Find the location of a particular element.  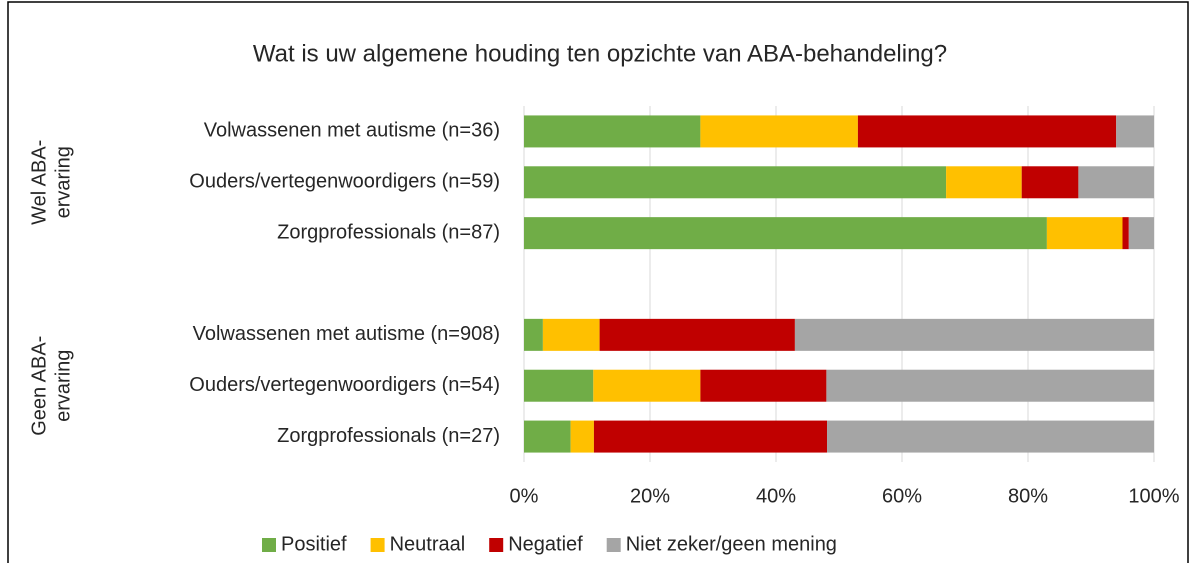

x-tick-label: 40% is located at coordinates (776, 496).